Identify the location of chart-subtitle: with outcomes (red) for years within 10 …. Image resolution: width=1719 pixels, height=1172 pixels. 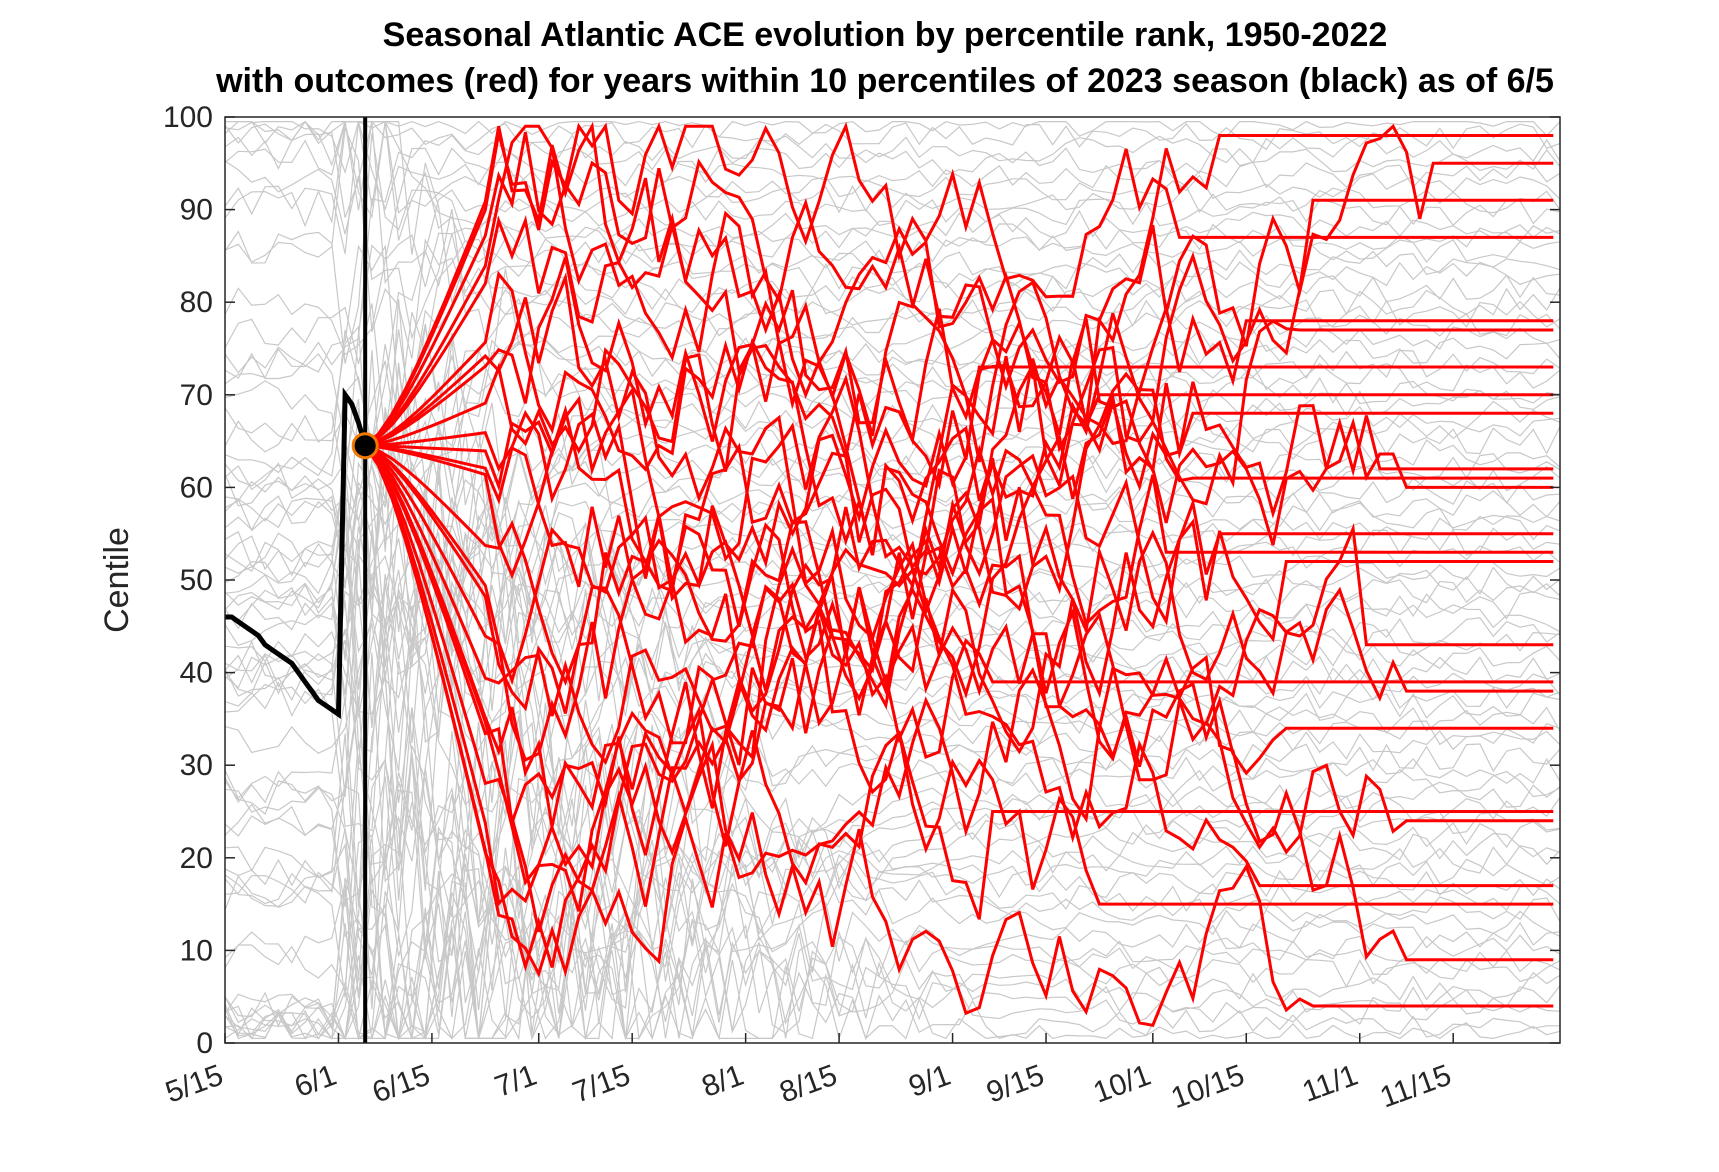
(884, 81).